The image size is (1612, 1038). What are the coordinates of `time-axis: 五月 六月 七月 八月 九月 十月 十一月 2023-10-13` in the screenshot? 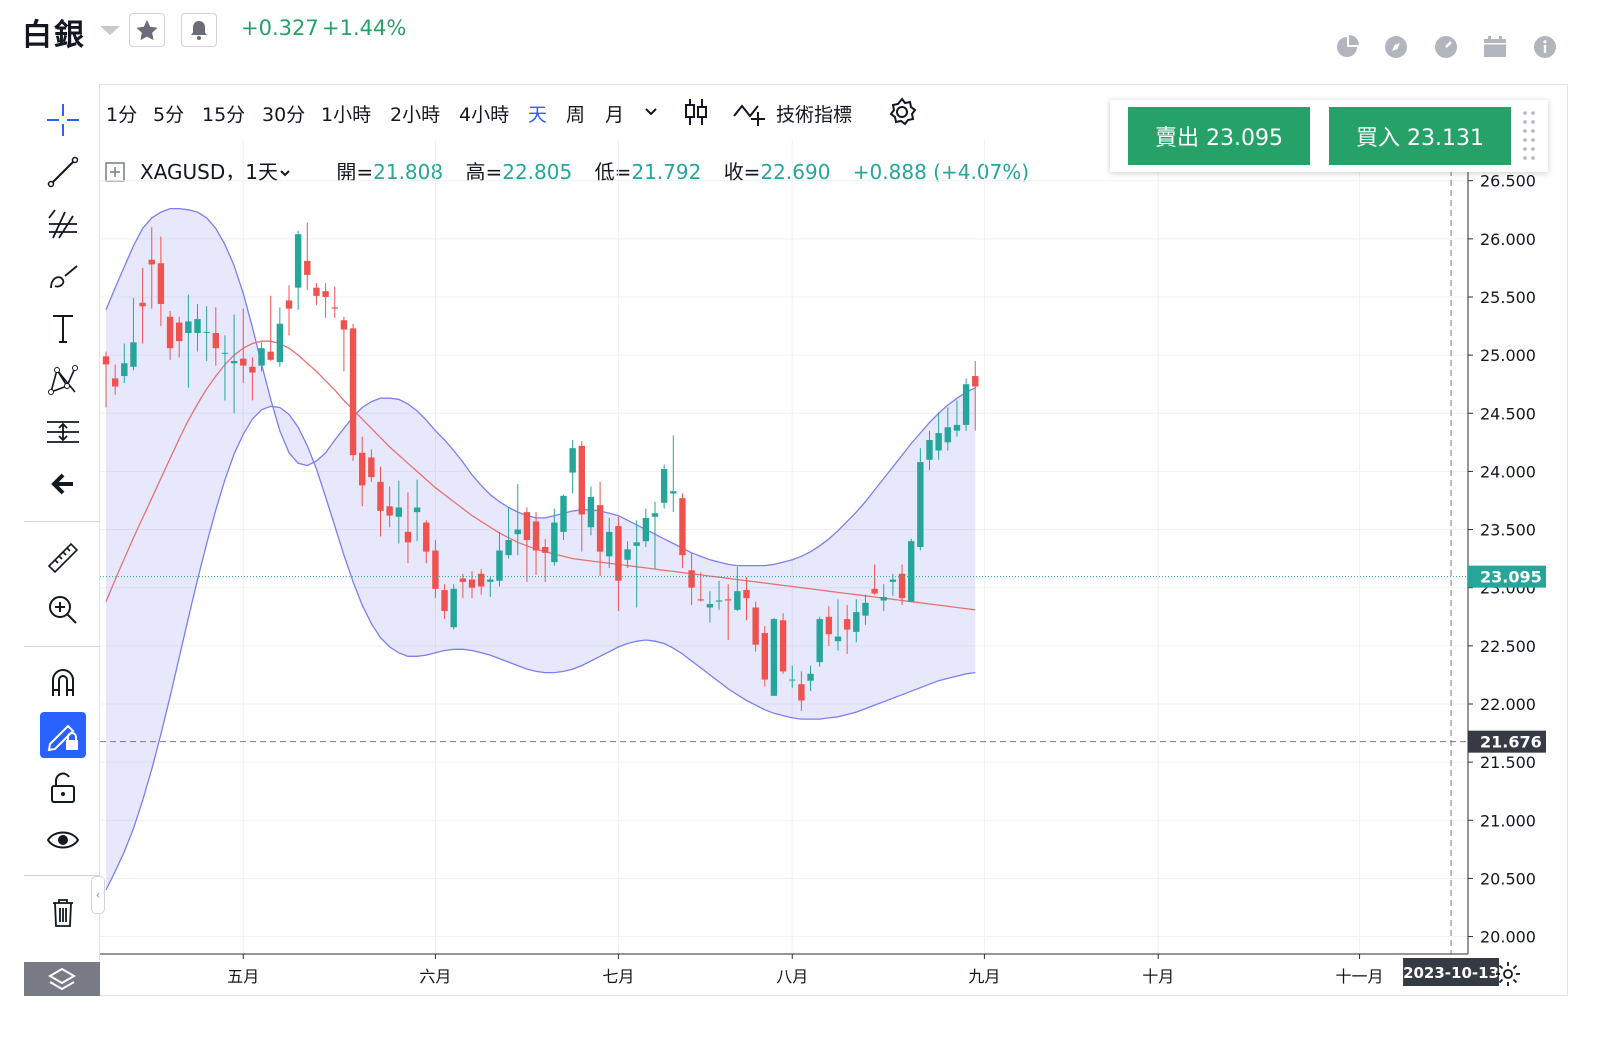 It's located at (863, 970).